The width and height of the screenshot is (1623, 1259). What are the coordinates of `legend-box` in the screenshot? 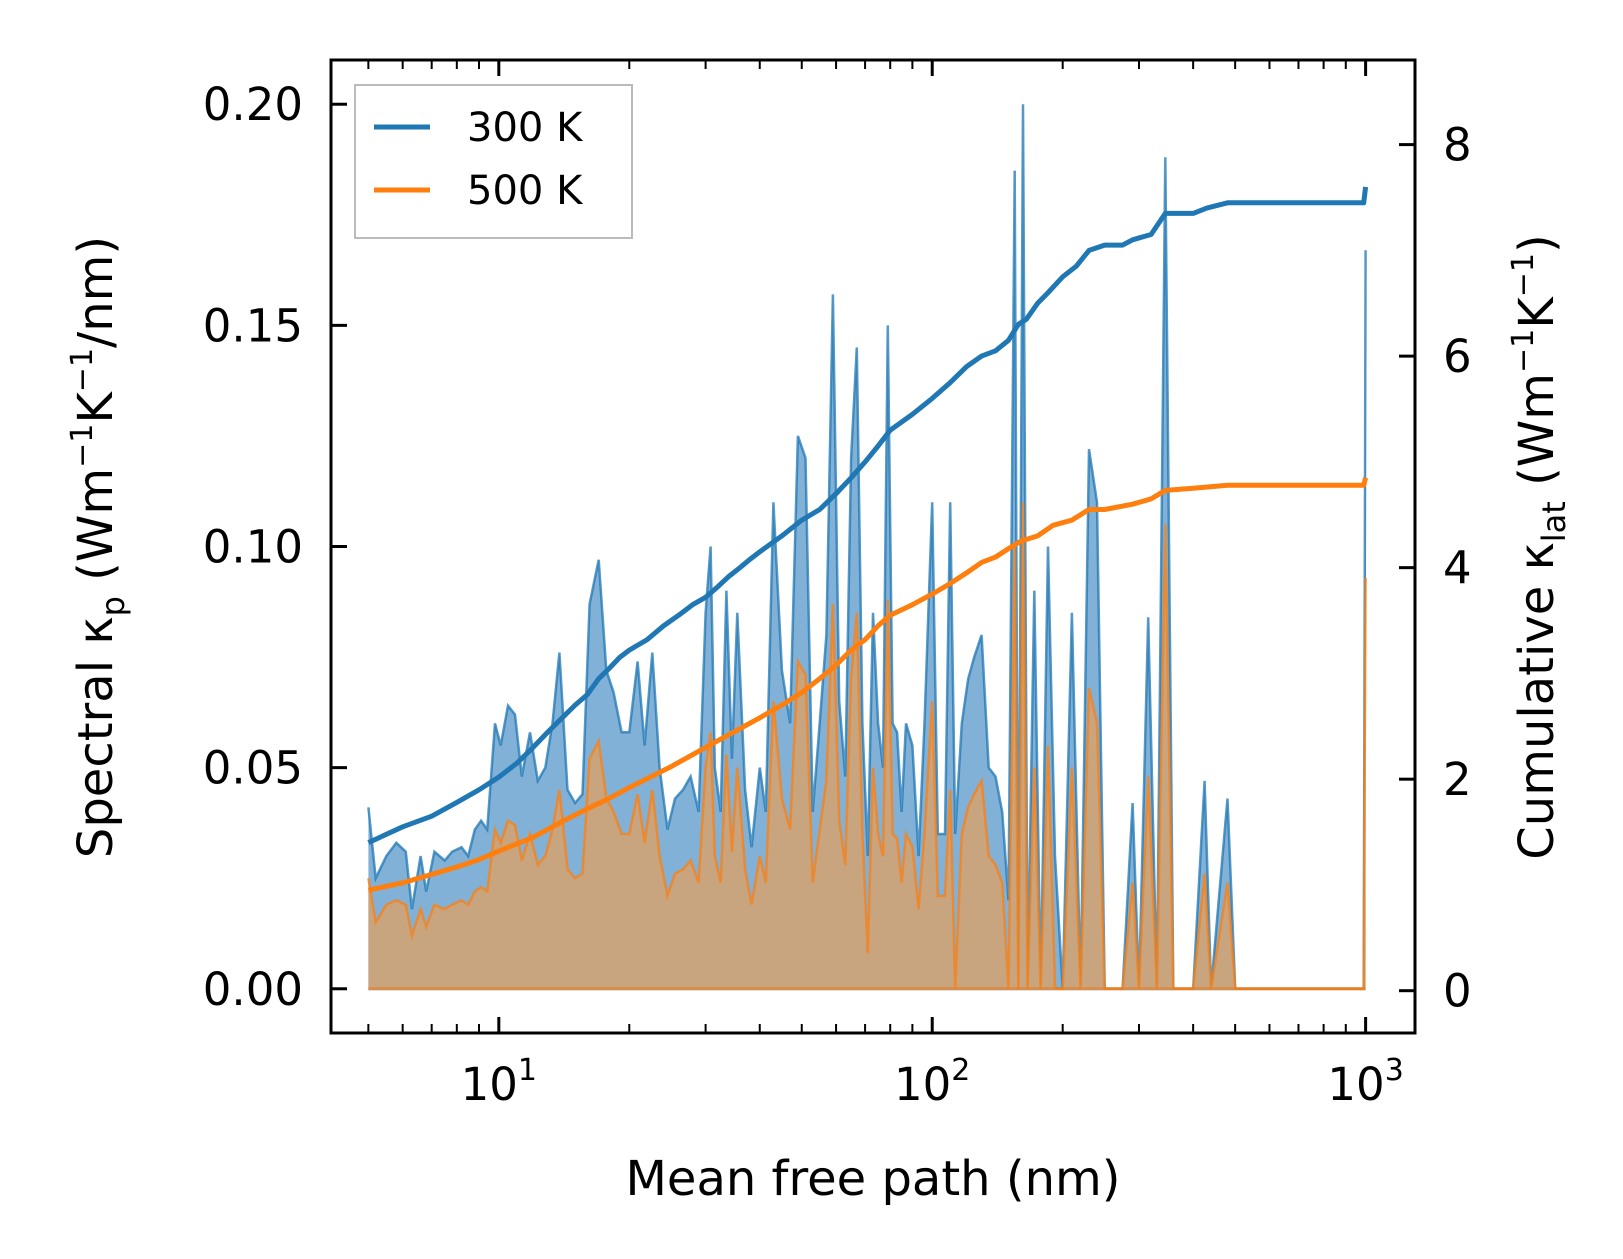 It's located at (493, 161).